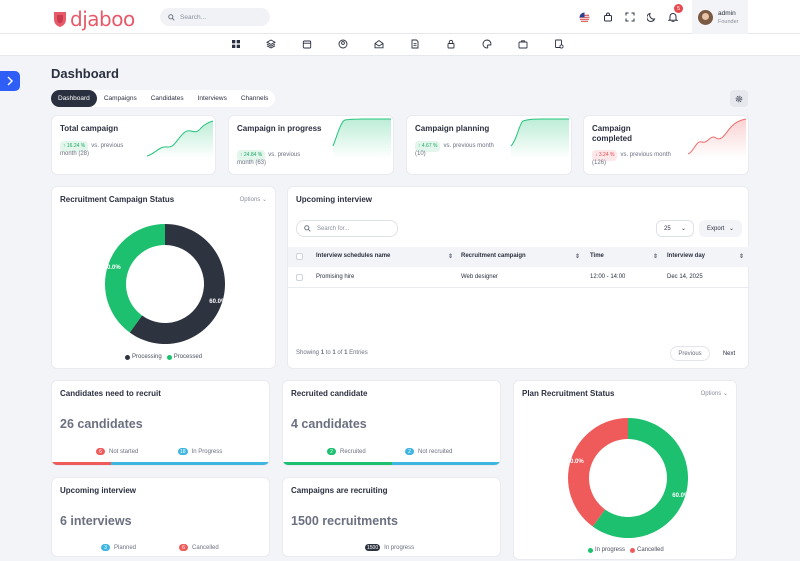 The width and height of the screenshot is (800, 561). I want to click on status-label: Not recruited, so click(435, 451).